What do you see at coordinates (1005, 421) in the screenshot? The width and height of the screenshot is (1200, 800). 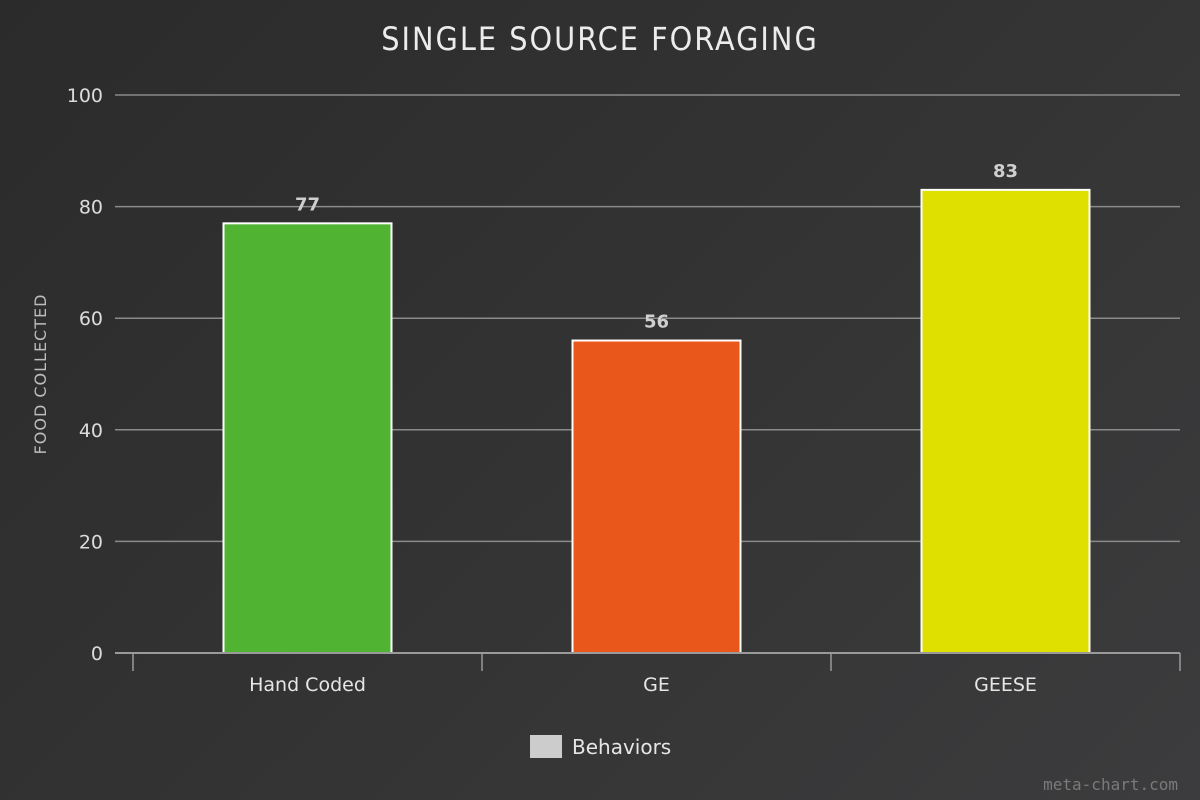 I see `bar-geese` at bounding box center [1005, 421].